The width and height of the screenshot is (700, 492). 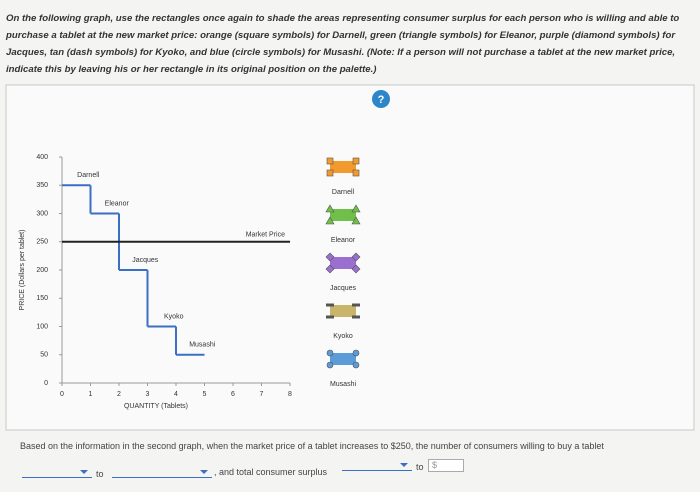 I want to click on x-tick-label: 8, so click(x=290, y=394).